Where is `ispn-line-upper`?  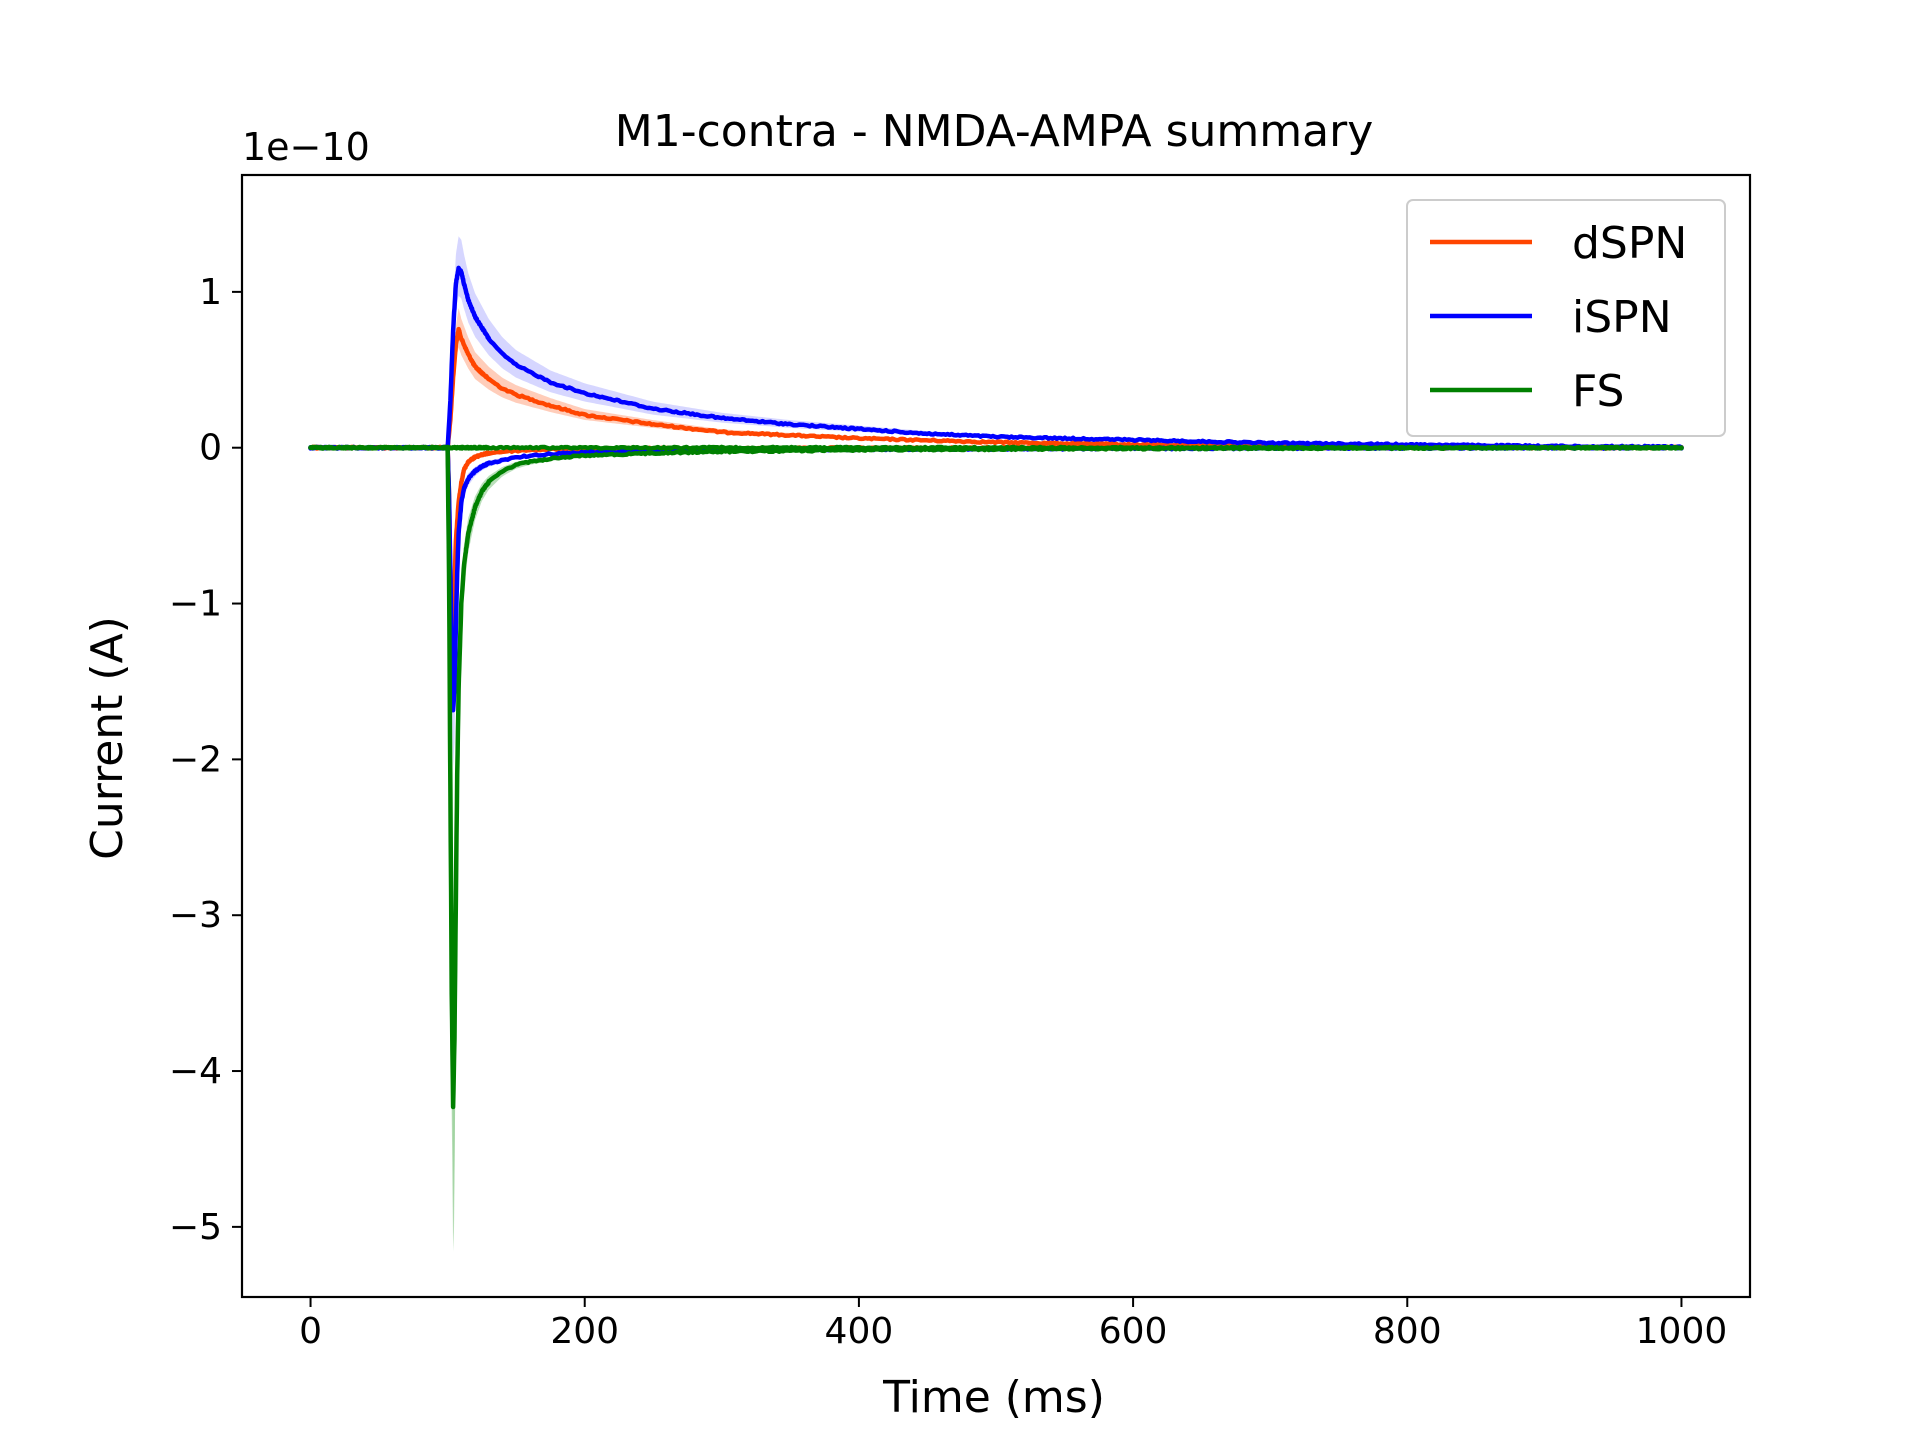
ispn-line-upper is located at coordinates (996, 358).